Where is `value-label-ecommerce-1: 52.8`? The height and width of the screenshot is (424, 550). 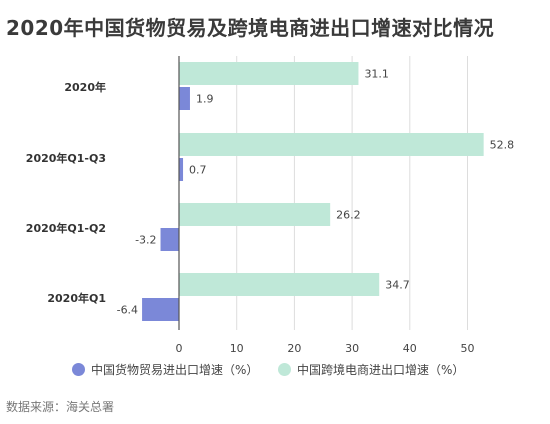
value-label-ecommerce-1: 52.8 is located at coordinates (502, 145).